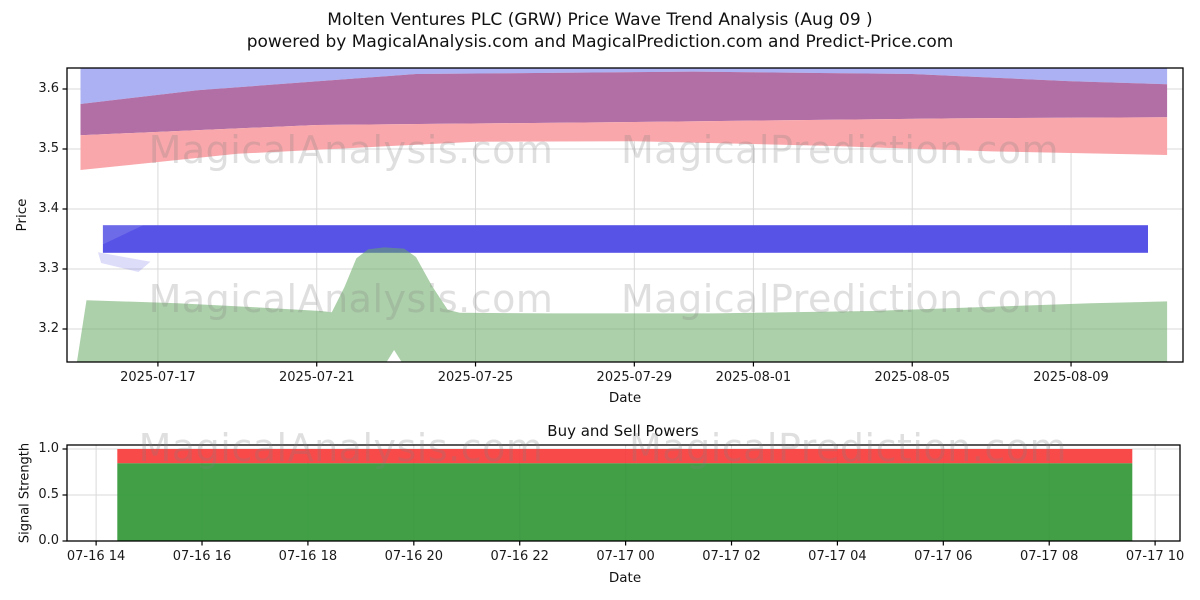 This screenshot has height=600, width=1200. Describe the element at coordinates (316, 377) in the screenshot. I see `x-tick-label: 2025-07-21` at that location.